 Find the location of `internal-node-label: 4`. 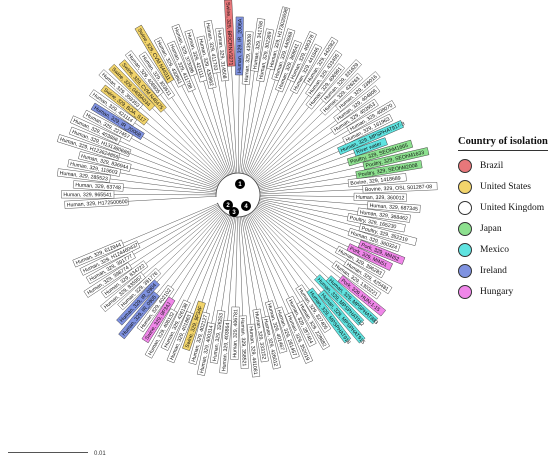

internal-node-label: 4 is located at coordinates (246, 207).